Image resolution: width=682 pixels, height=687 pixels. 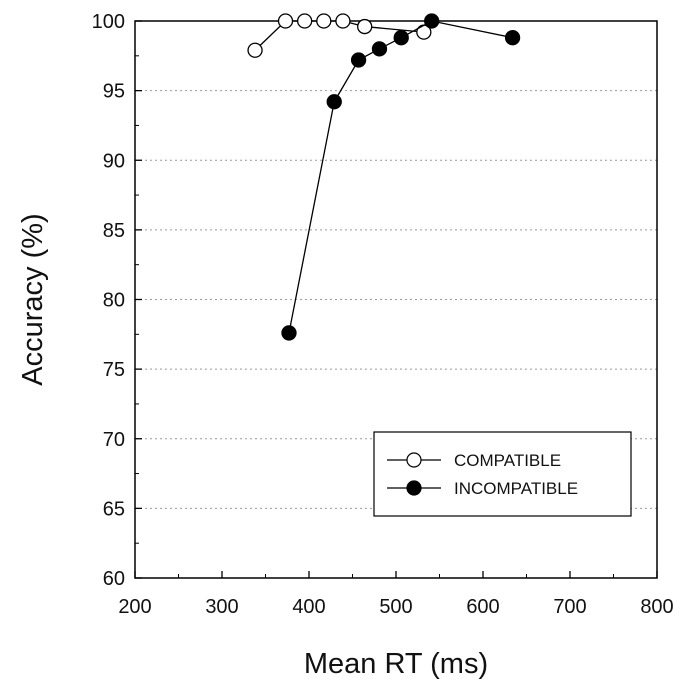 What do you see at coordinates (114, 509) in the screenshot?
I see `y-tick-label: 65` at bounding box center [114, 509].